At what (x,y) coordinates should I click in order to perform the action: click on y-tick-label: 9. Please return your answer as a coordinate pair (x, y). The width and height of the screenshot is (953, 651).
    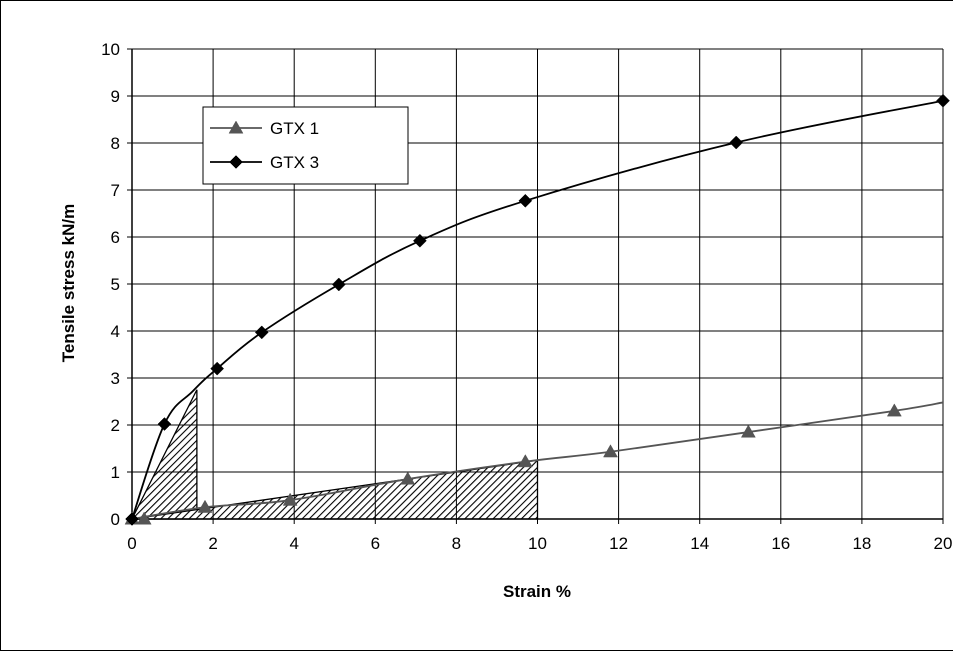
    Looking at the image, I should click on (115, 96).